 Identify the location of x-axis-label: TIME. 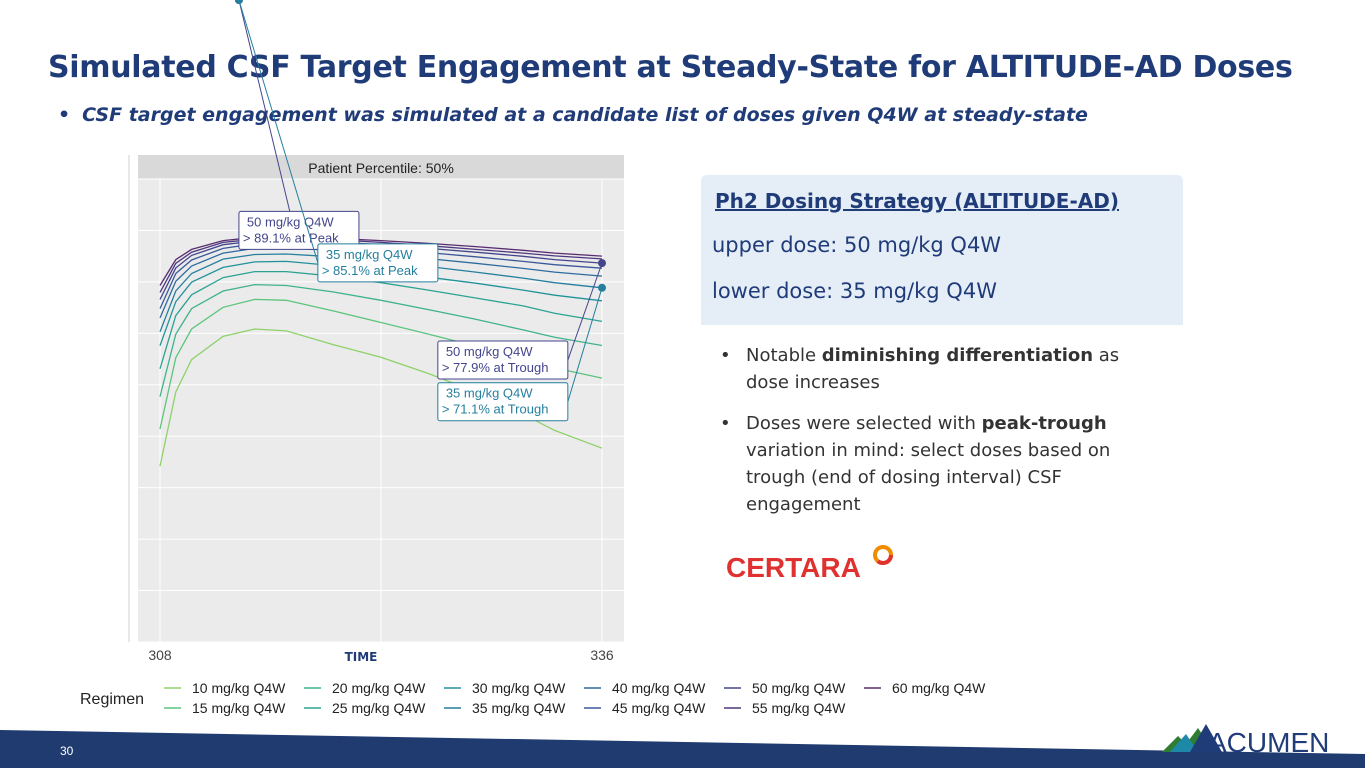
(361, 657).